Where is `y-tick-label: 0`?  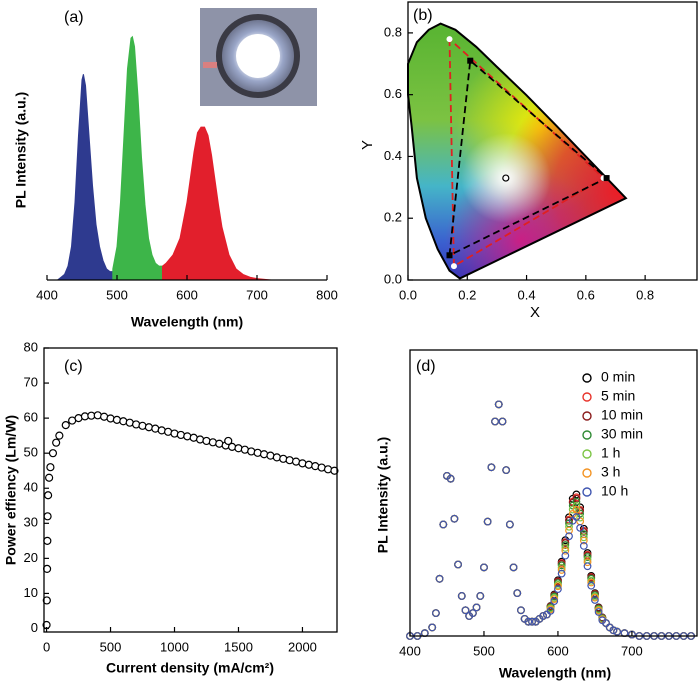 y-tick-label: 0 is located at coordinates (34, 627).